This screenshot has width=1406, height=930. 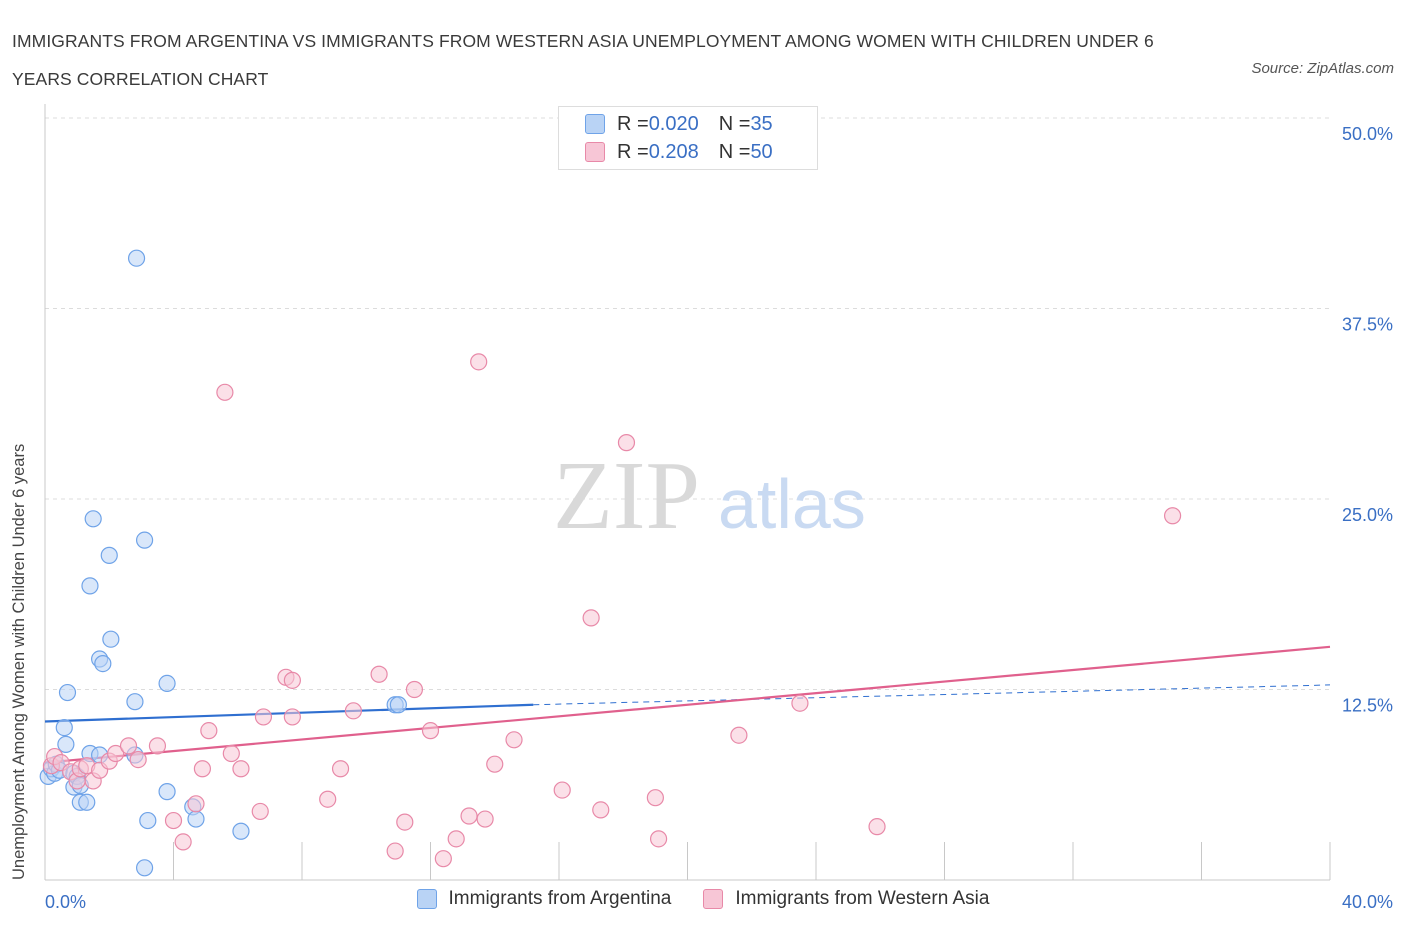 What do you see at coordinates (1322, 68) in the screenshot?
I see `source-label: Source: ZipAtlas.com` at bounding box center [1322, 68].